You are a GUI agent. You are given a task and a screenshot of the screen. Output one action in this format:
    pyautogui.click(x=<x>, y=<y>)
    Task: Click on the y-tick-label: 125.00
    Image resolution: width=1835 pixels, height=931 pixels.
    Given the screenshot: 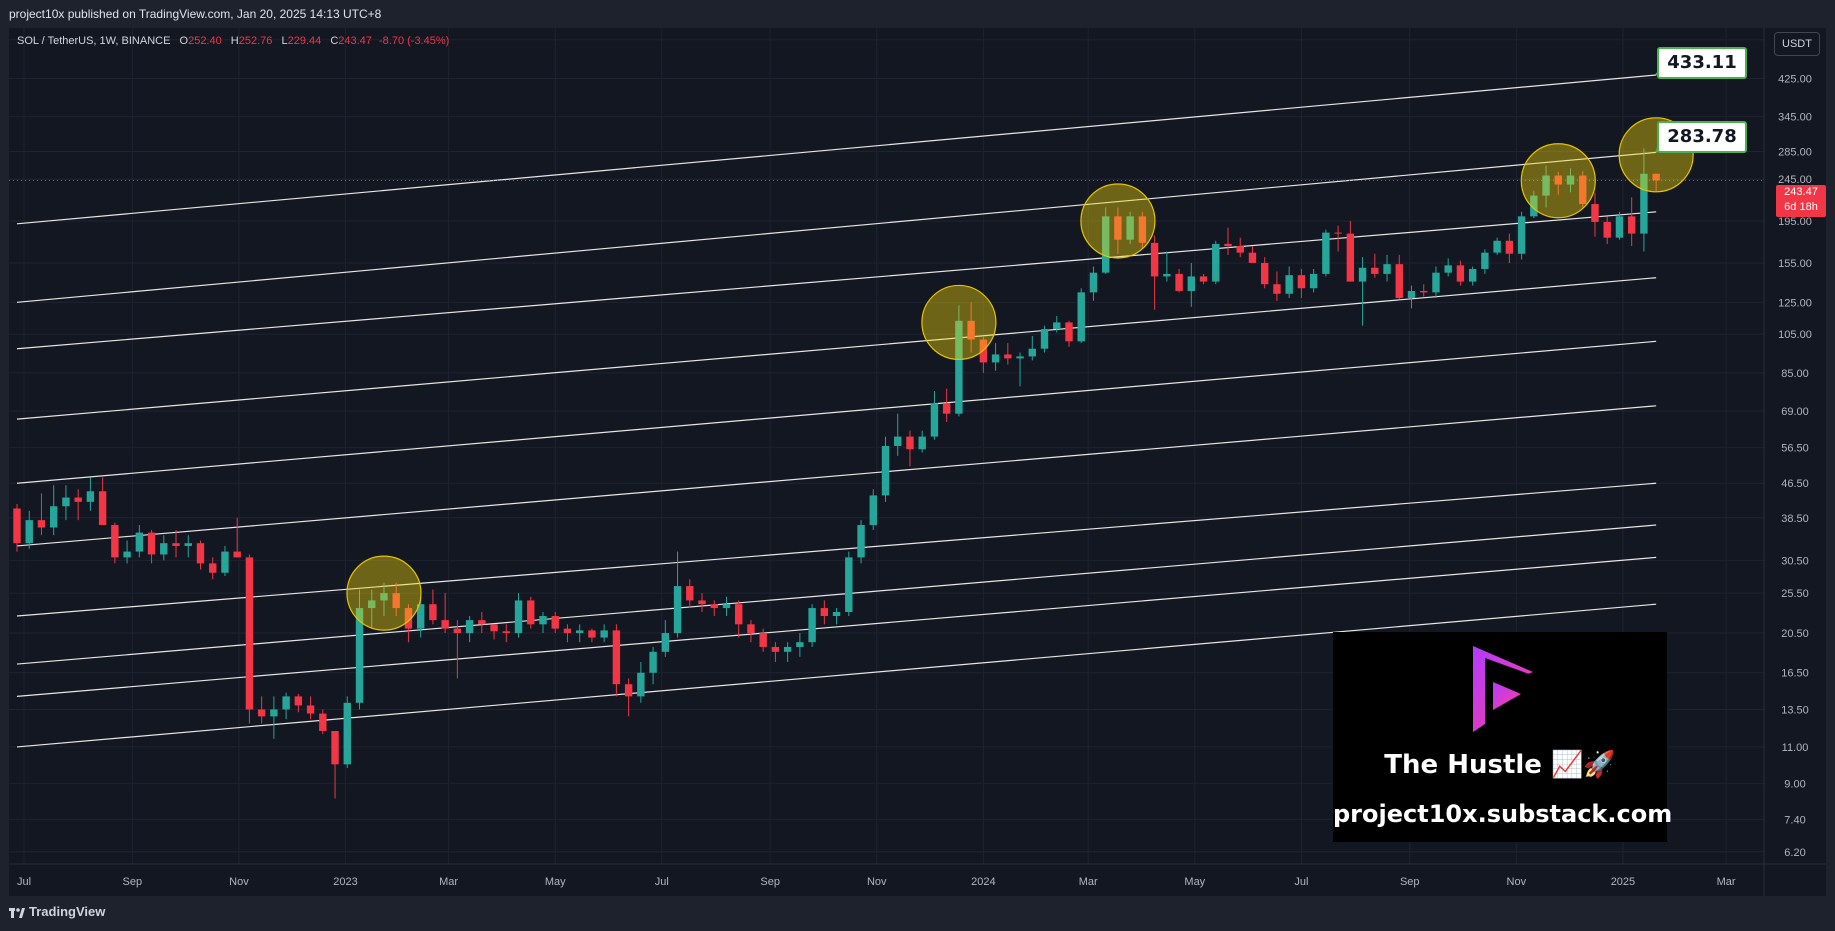 What is the action you would take?
    pyautogui.click(x=1795, y=303)
    